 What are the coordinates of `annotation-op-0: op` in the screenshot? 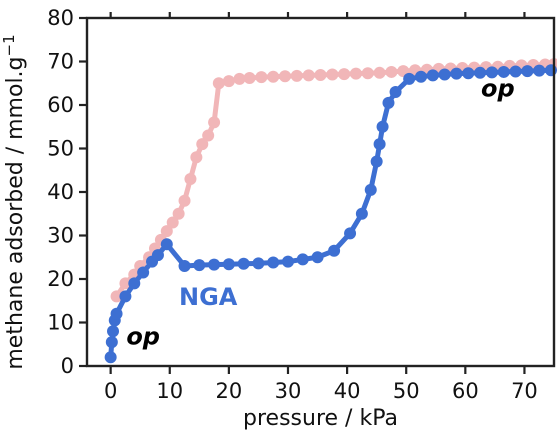 It's located at (143, 336).